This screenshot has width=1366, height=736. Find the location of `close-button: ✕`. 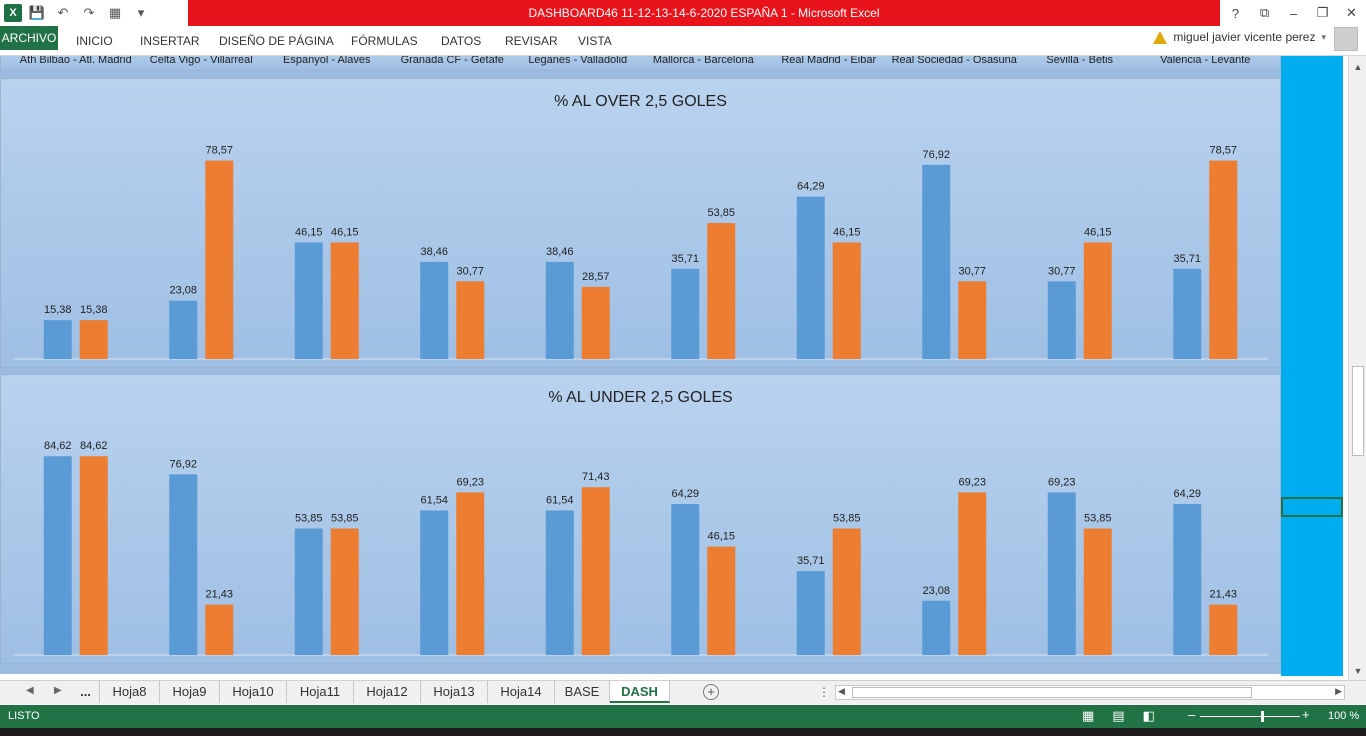

close-button: ✕ is located at coordinates (1351, 12).